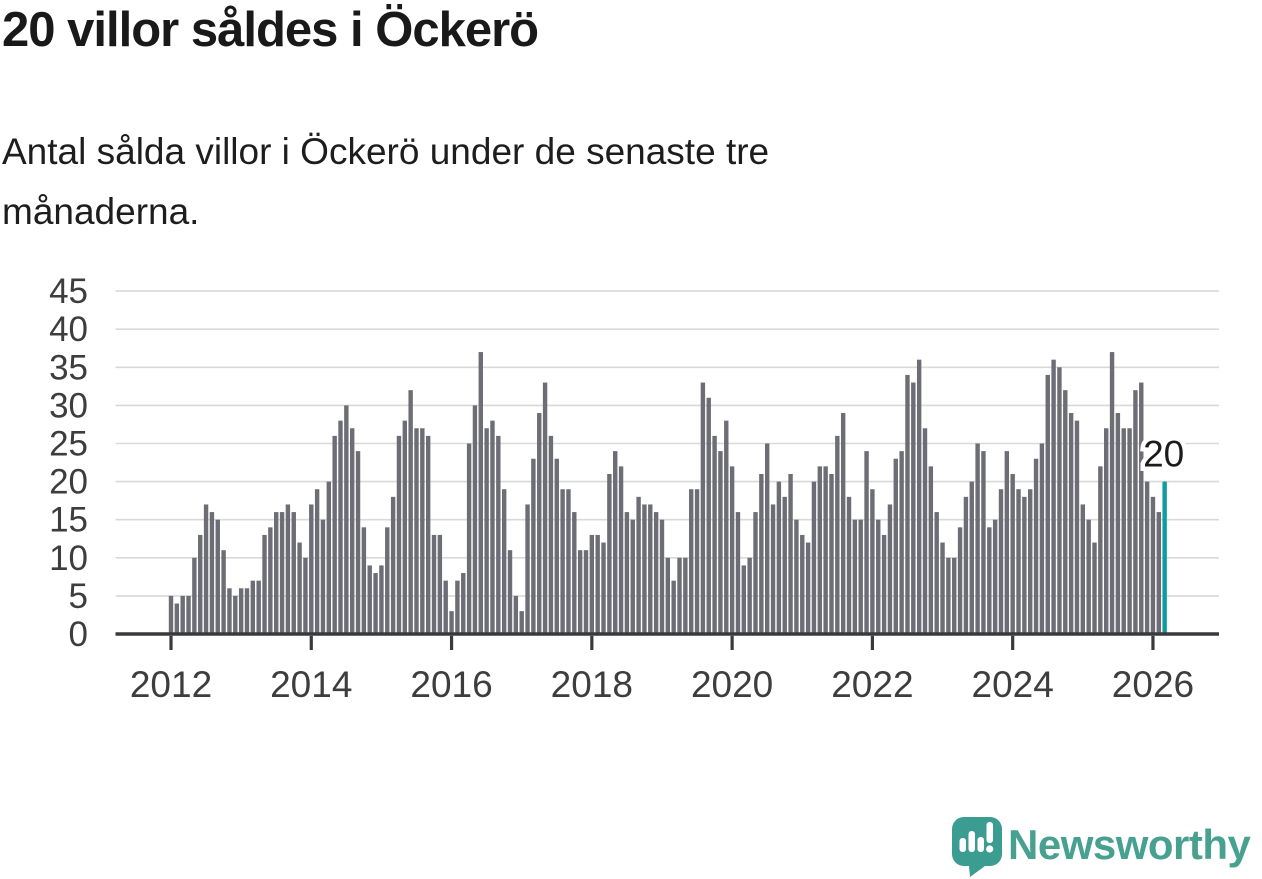 Image resolution: width=1262 pixels, height=879 pixels. I want to click on y-tick-label: 25, so click(68, 444).